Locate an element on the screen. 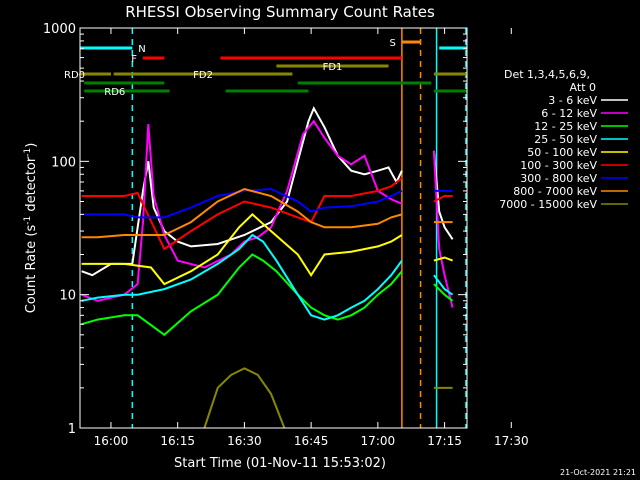 Image resolution: width=640 pixels, height=480 pixels. series-line-12-25-kev-after-gap is located at coordinates (443, 292).